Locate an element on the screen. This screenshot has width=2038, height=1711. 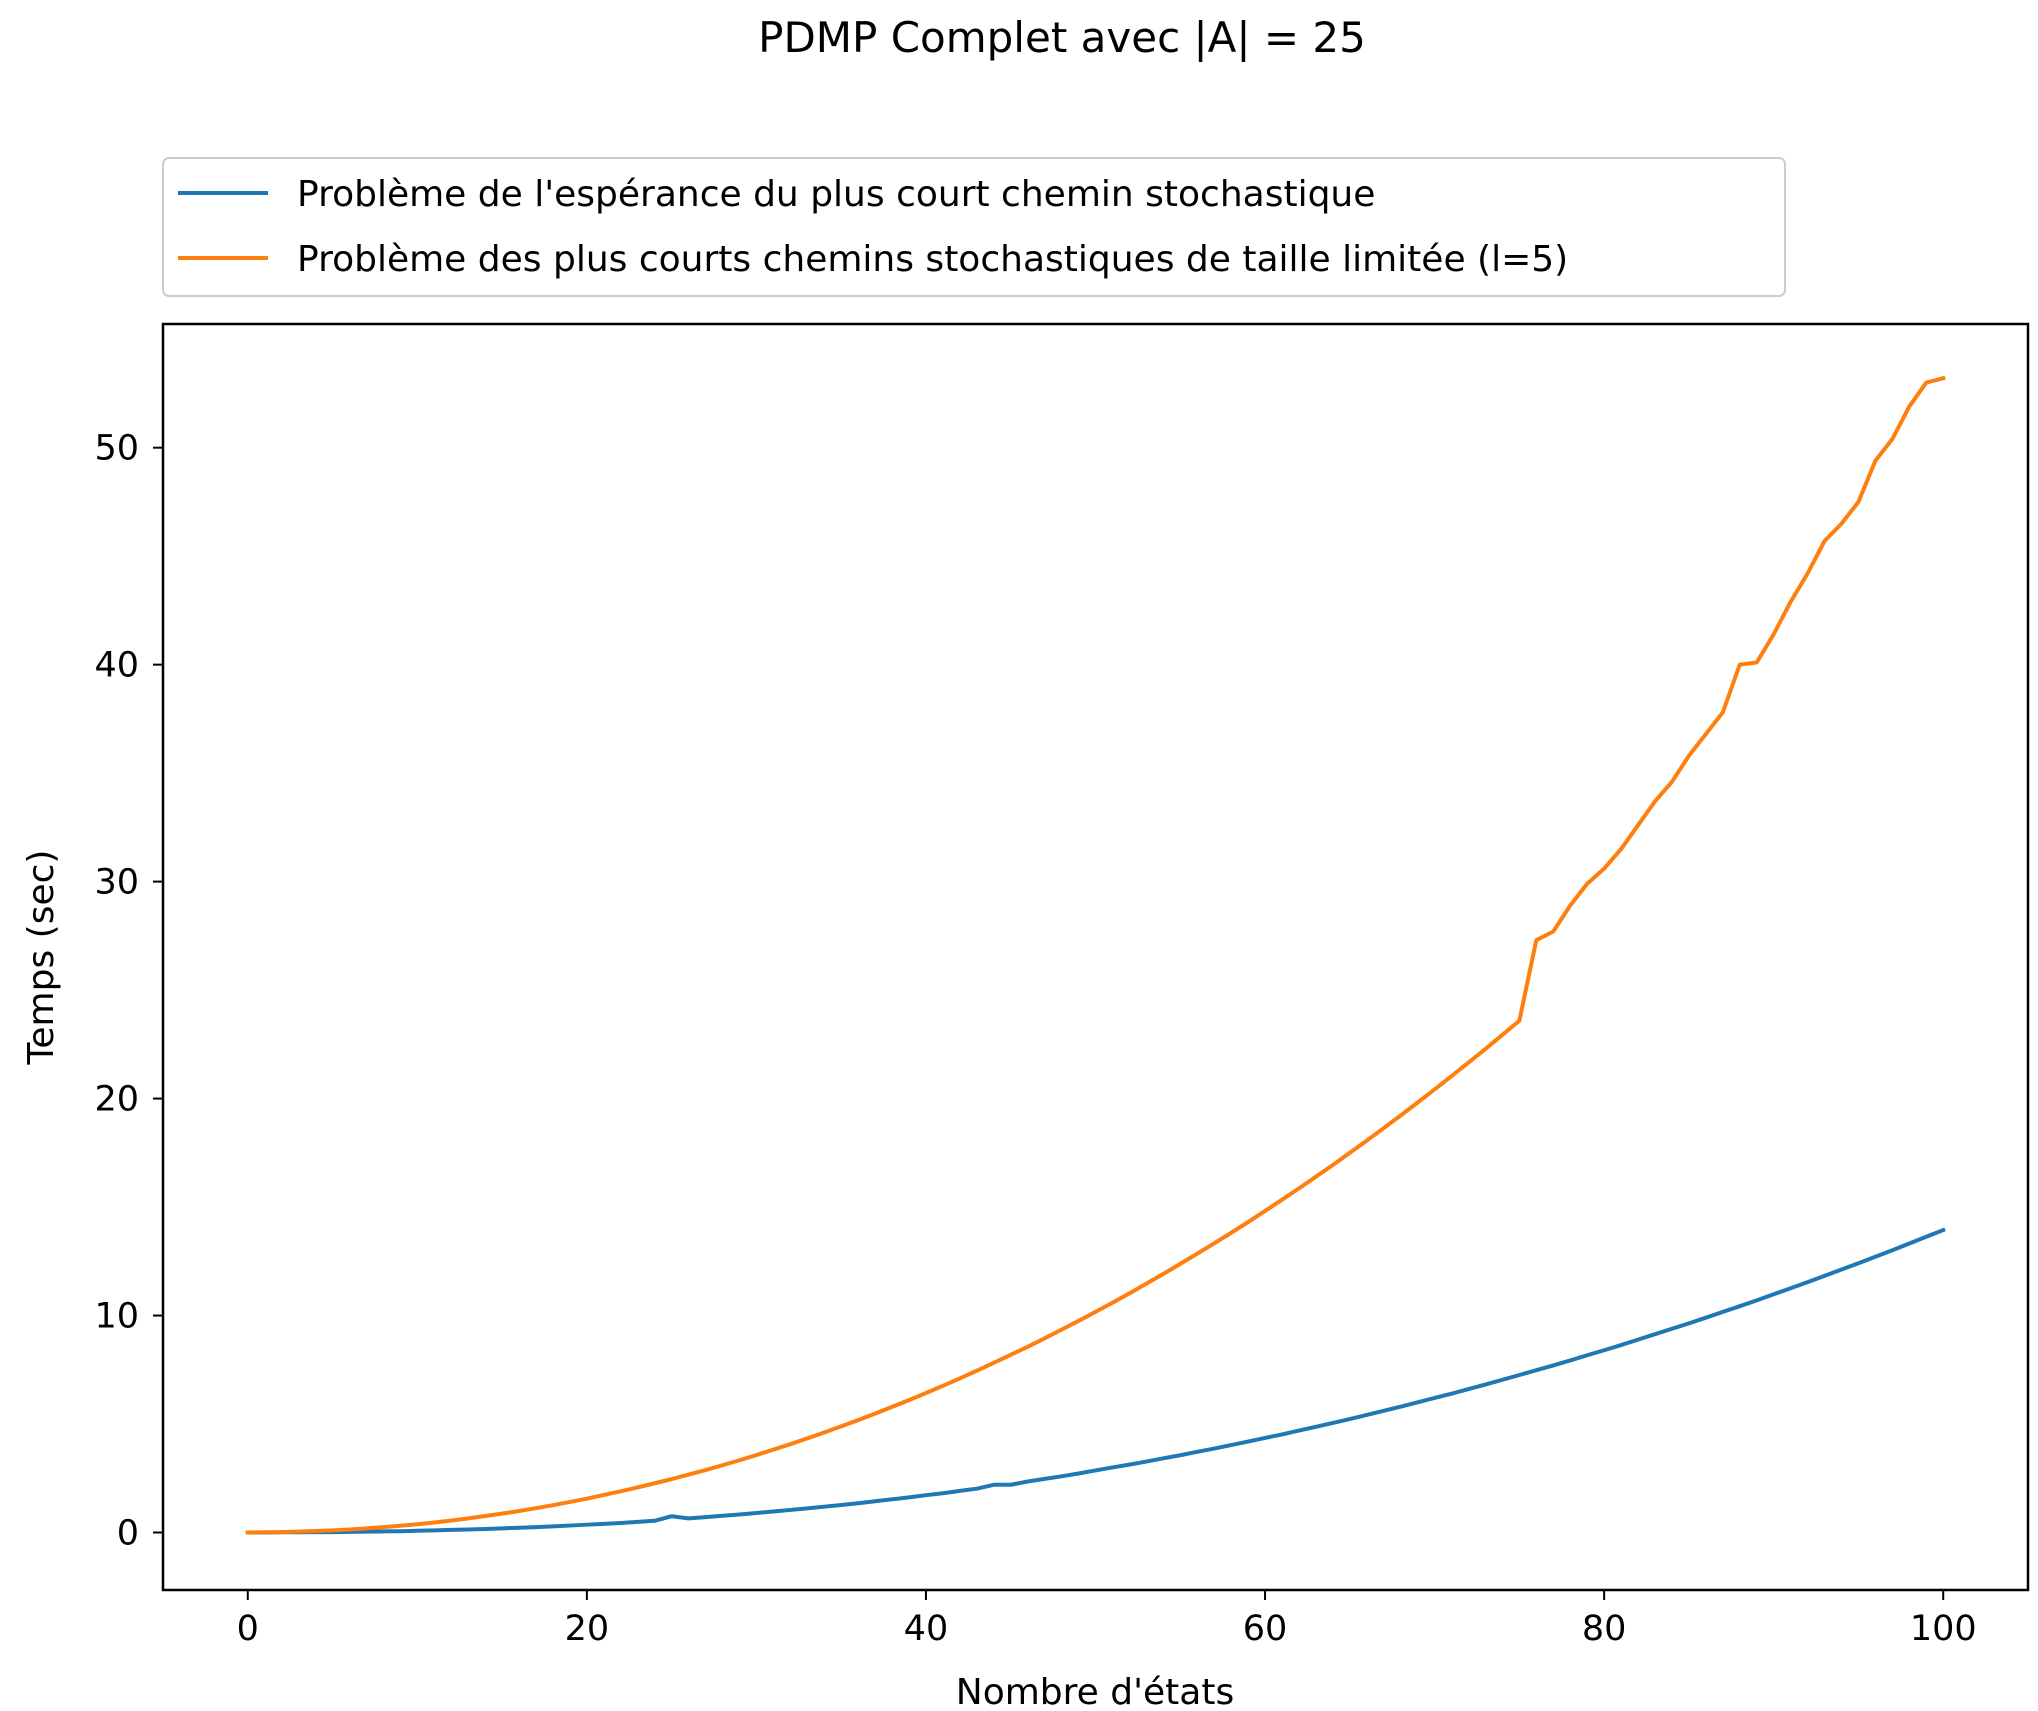
x-tick-label: 40 is located at coordinates (926, 1629).